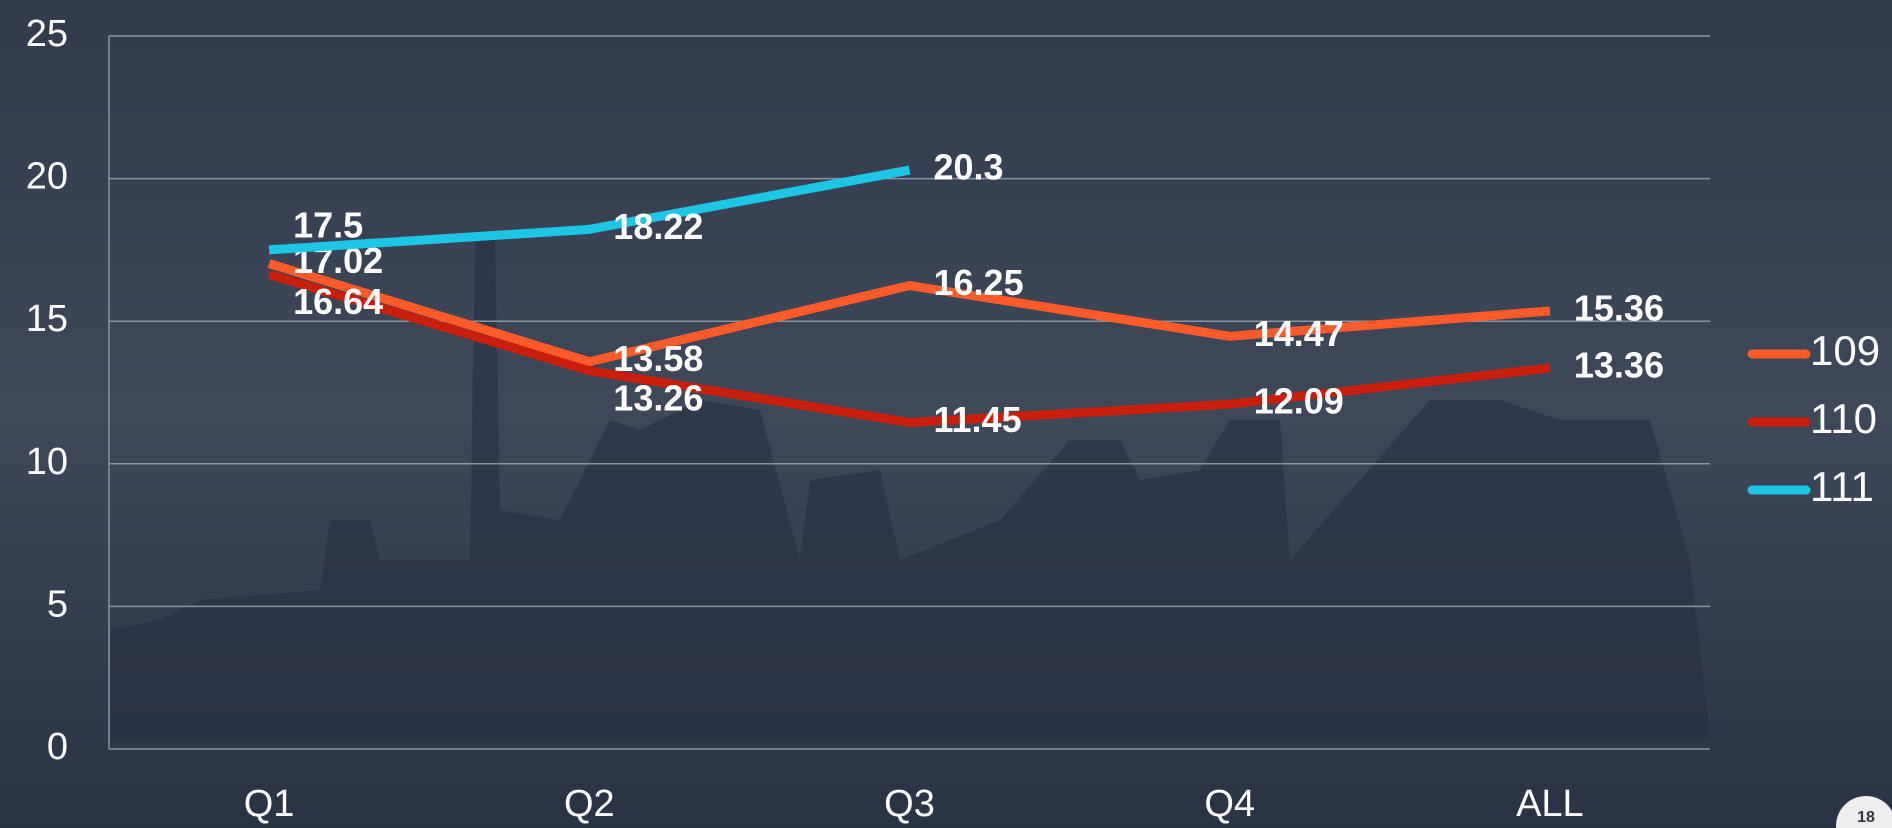 This screenshot has height=828, width=1892. What do you see at coordinates (969, 167) in the screenshot?
I see `data-label: 20.3` at bounding box center [969, 167].